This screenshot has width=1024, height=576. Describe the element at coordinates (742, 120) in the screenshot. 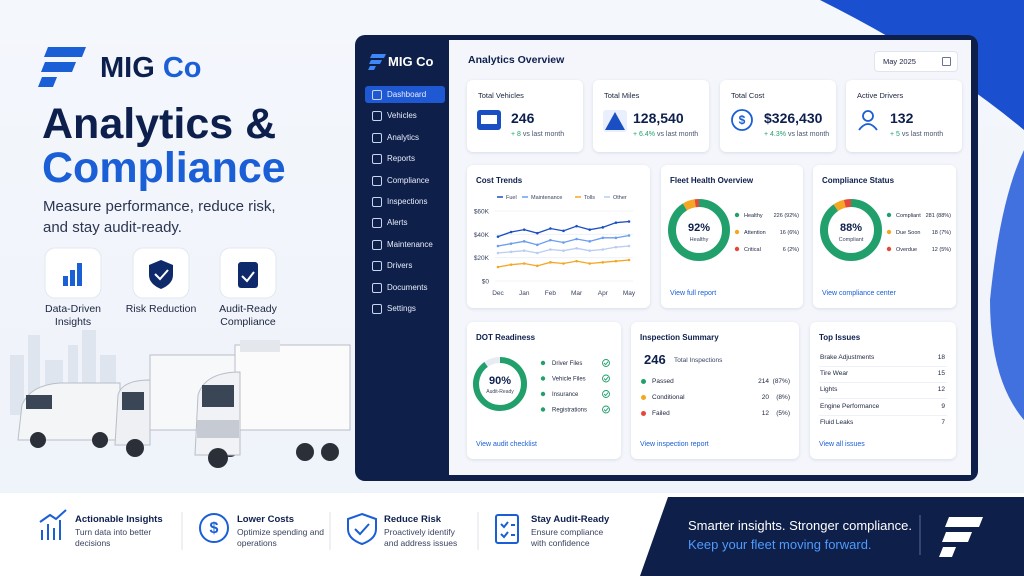

I see `cost-icon` at that location.